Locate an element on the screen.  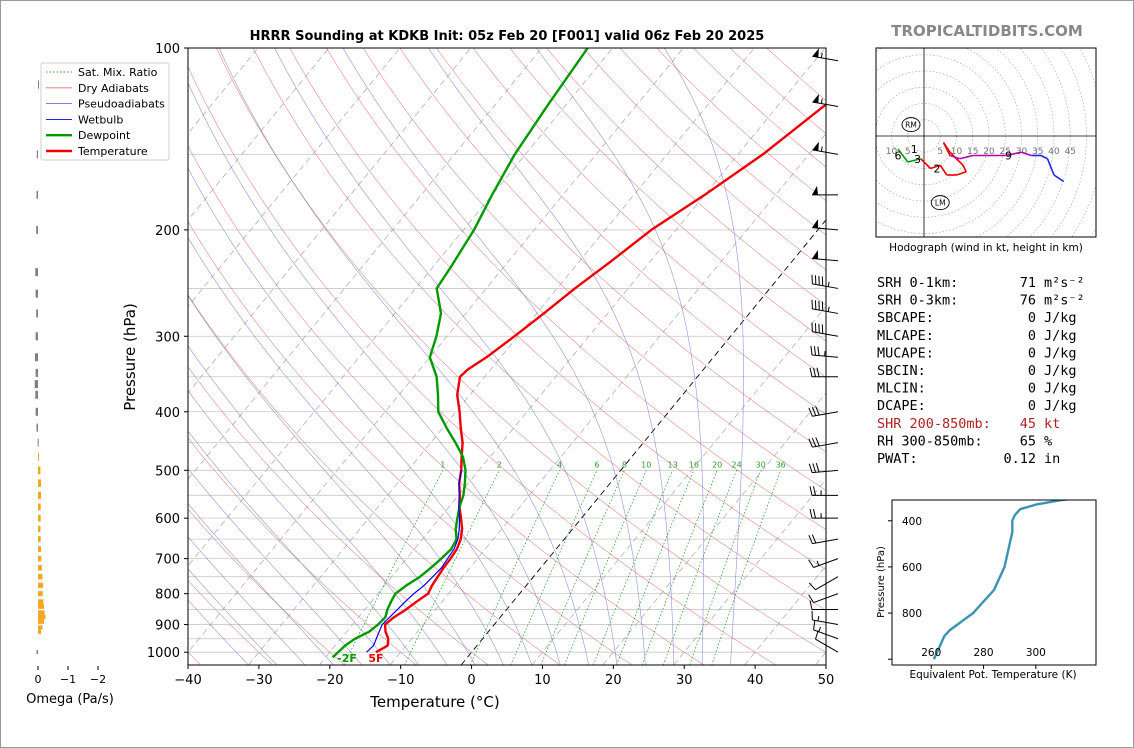
legend-label: Pseudoadiabats is located at coordinates (121, 104).